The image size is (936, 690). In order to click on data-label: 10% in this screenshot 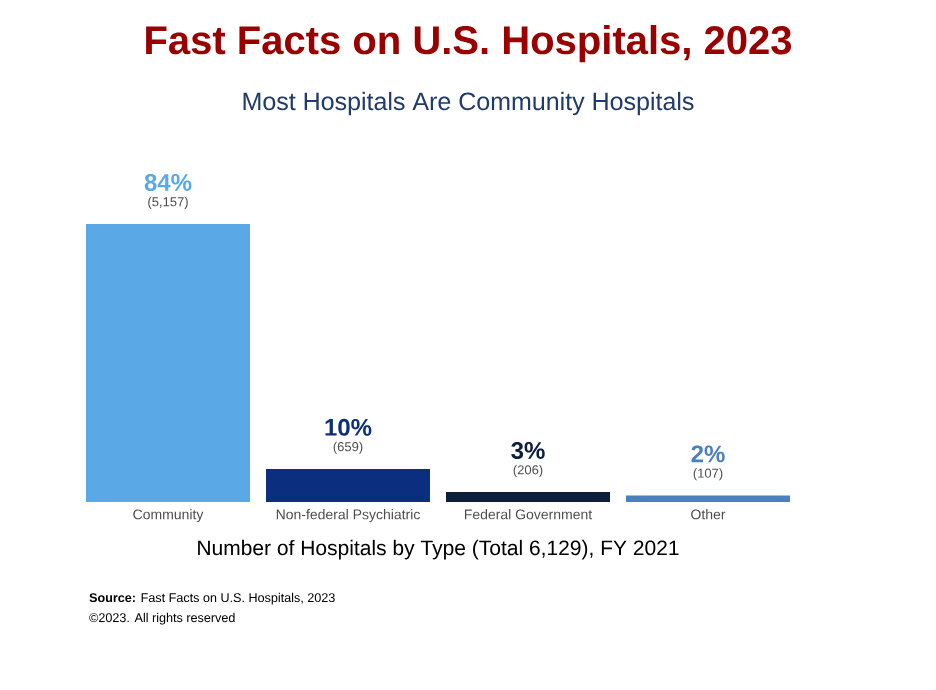, I will do `click(348, 427)`.